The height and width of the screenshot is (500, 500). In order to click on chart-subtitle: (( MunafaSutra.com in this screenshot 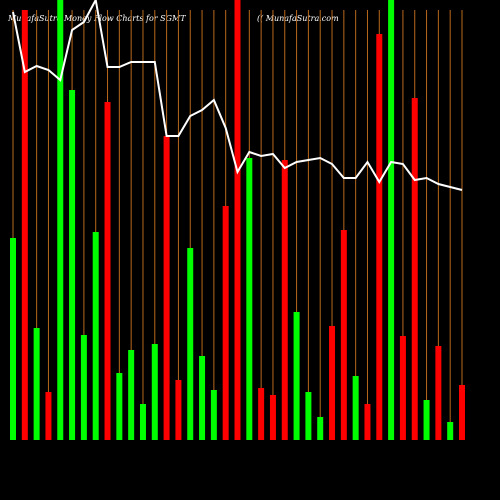, I will do `click(298, 18)`.